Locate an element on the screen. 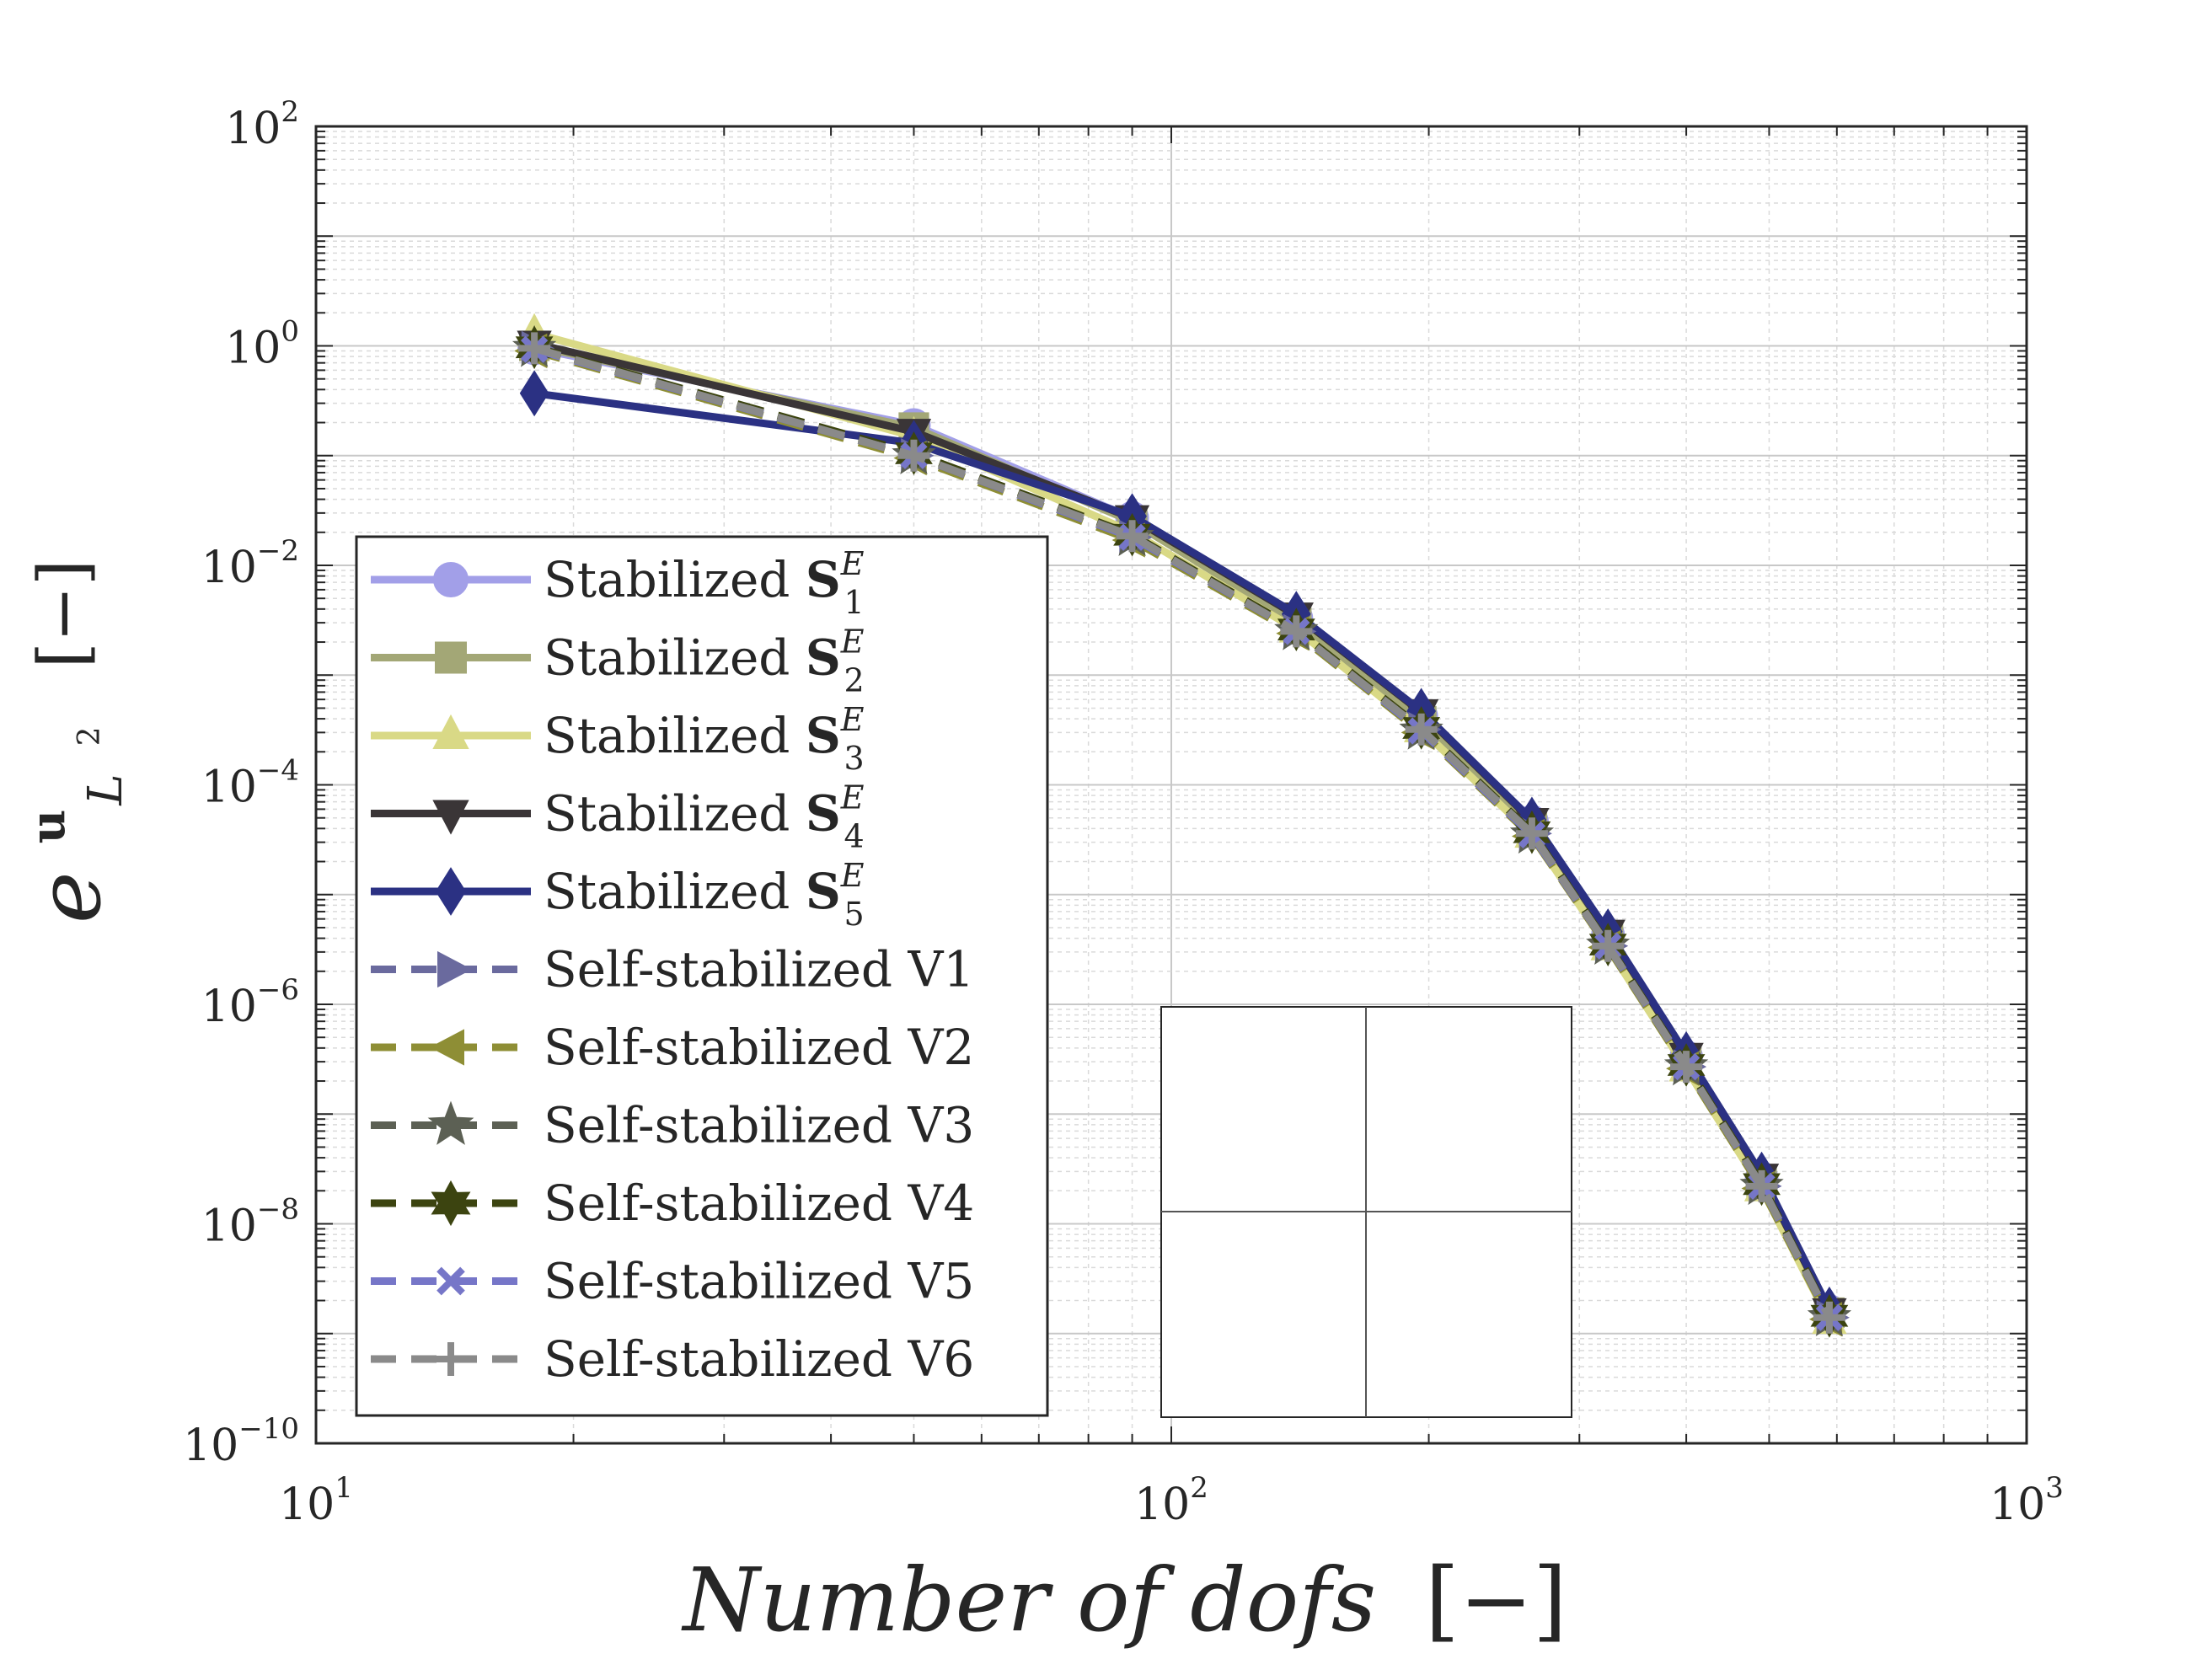 The image size is (2212, 1659). legend-item-3: Stabilized SE 3 is located at coordinates (618, 739).